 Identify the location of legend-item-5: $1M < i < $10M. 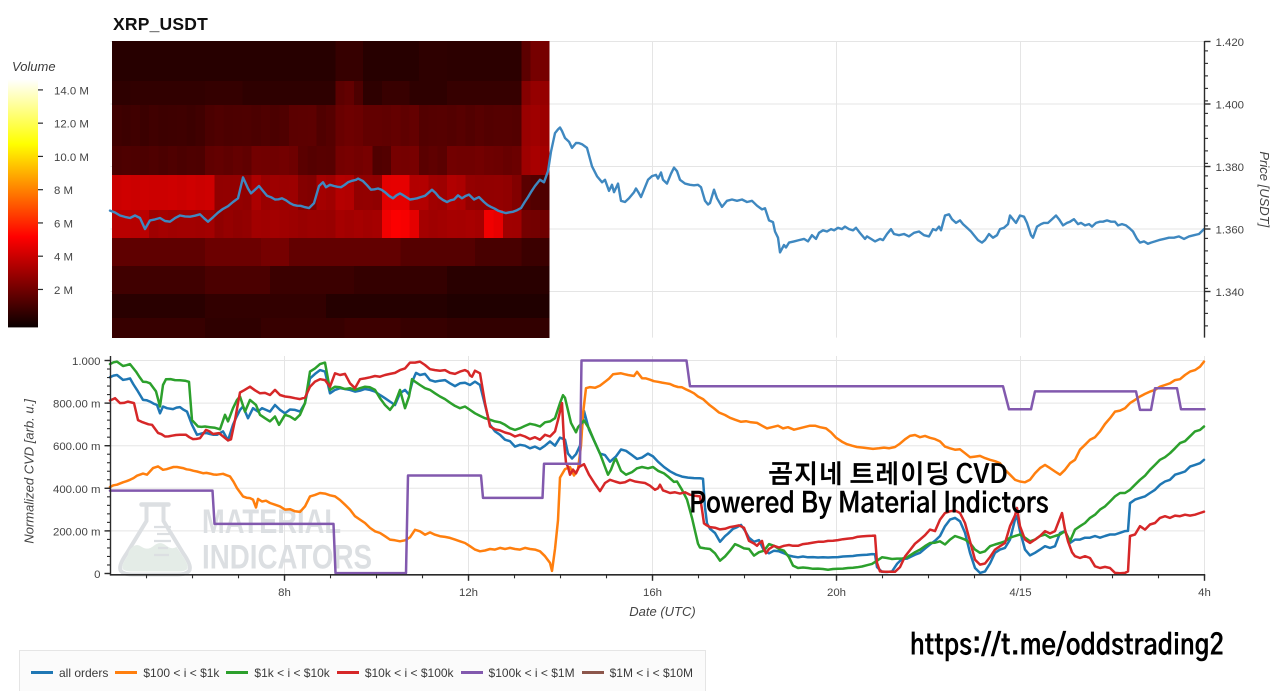
(637, 673).